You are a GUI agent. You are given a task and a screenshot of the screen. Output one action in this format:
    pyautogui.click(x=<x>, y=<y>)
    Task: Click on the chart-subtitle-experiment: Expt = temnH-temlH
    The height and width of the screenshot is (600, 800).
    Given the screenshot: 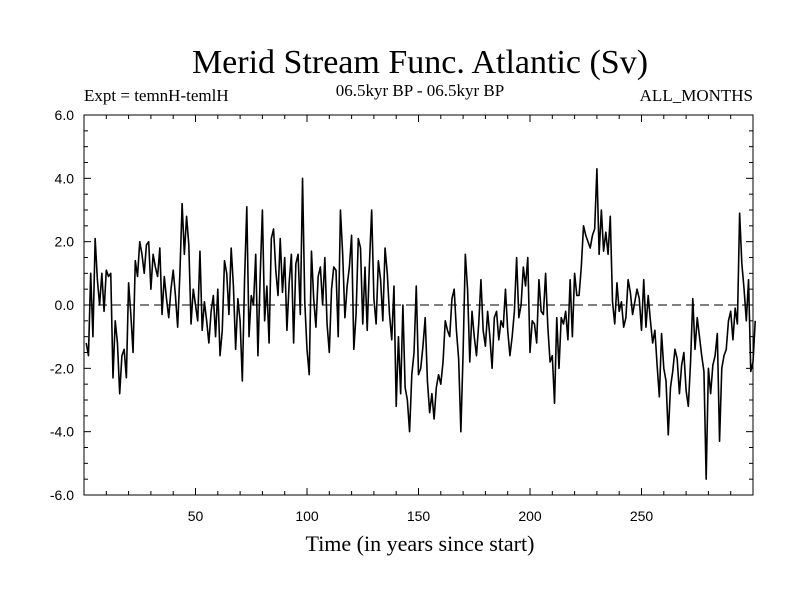 What is the action you would take?
    pyautogui.click(x=156, y=95)
    